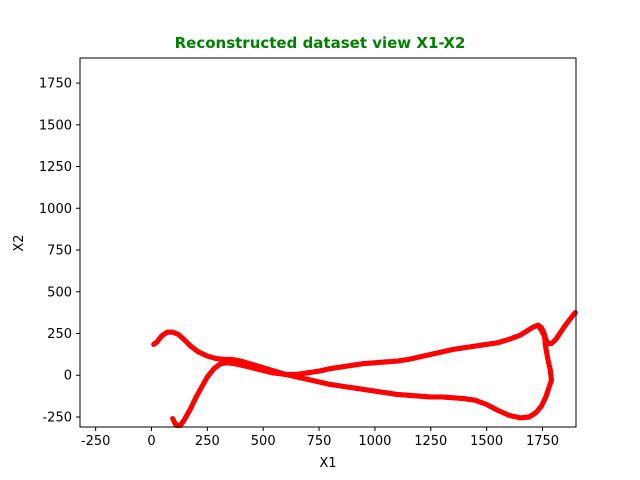 Image resolution: width=640 pixels, height=480 pixels. What do you see at coordinates (55, 209) in the screenshot?
I see `y-tick-label: 1000` at bounding box center [55, 209].